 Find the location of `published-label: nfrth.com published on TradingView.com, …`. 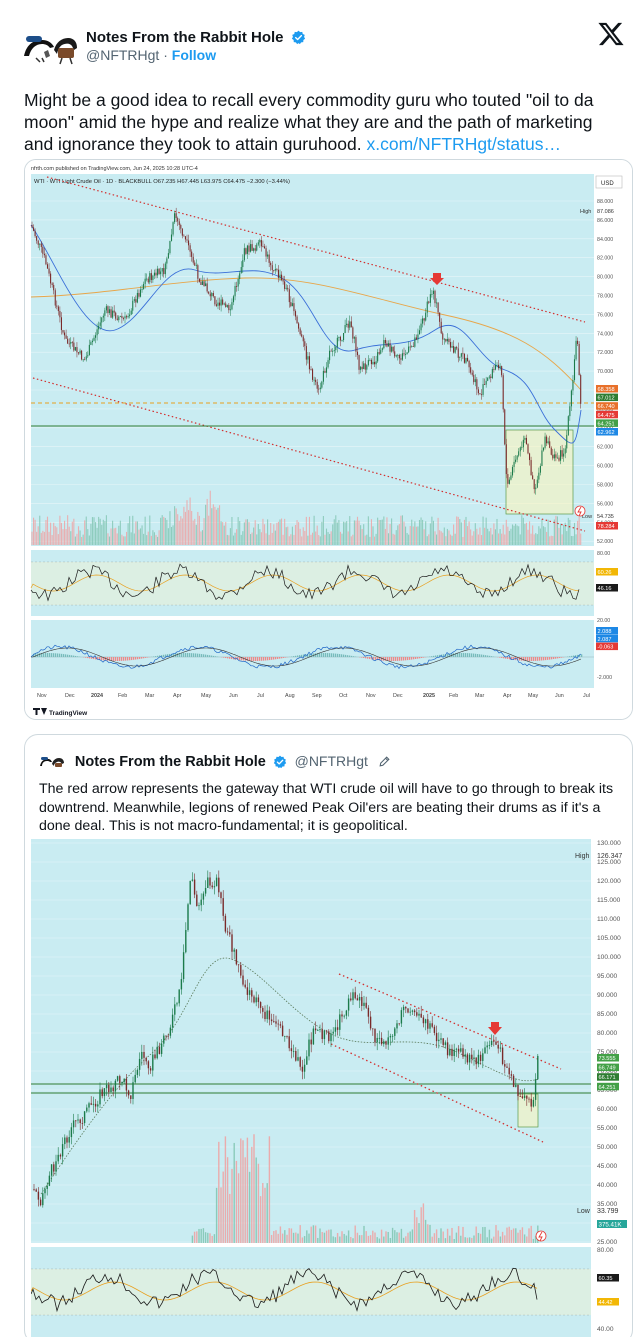

published-label: nfrth.com published on TradingView.com, … is located at coordinates (114, 169).